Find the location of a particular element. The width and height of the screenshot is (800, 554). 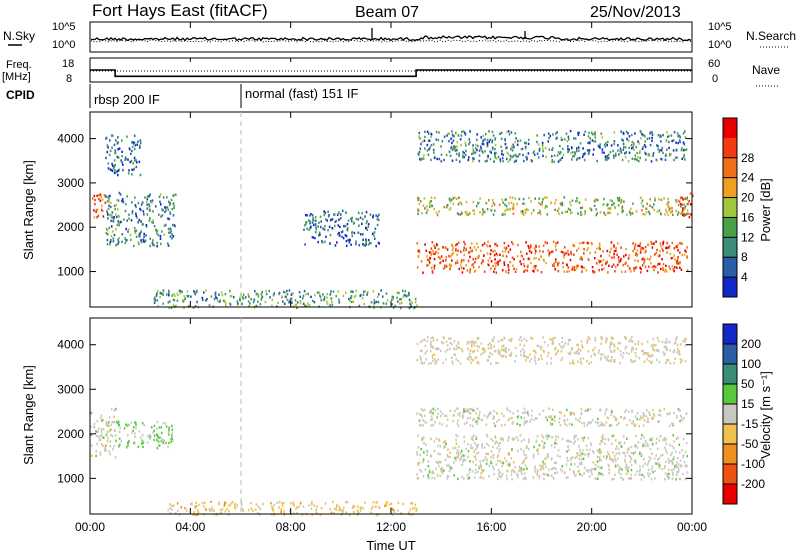

x-tick-label: 20:00 is located at coordinates (592, 527).